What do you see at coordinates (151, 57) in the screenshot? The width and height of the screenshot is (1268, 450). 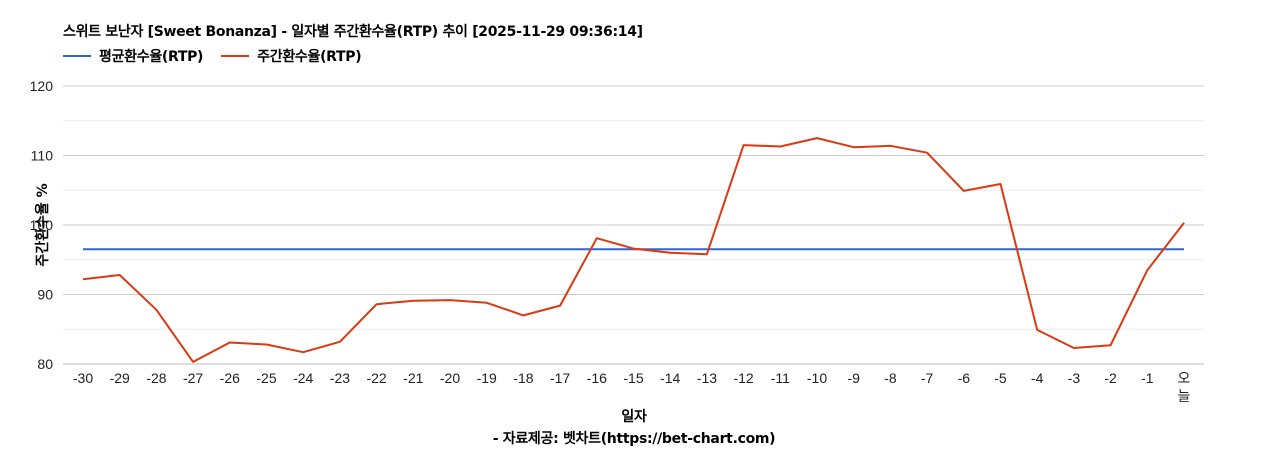 I see `legend-label-average: 평균환수율(RTP)` at bounding box center [151, 57].